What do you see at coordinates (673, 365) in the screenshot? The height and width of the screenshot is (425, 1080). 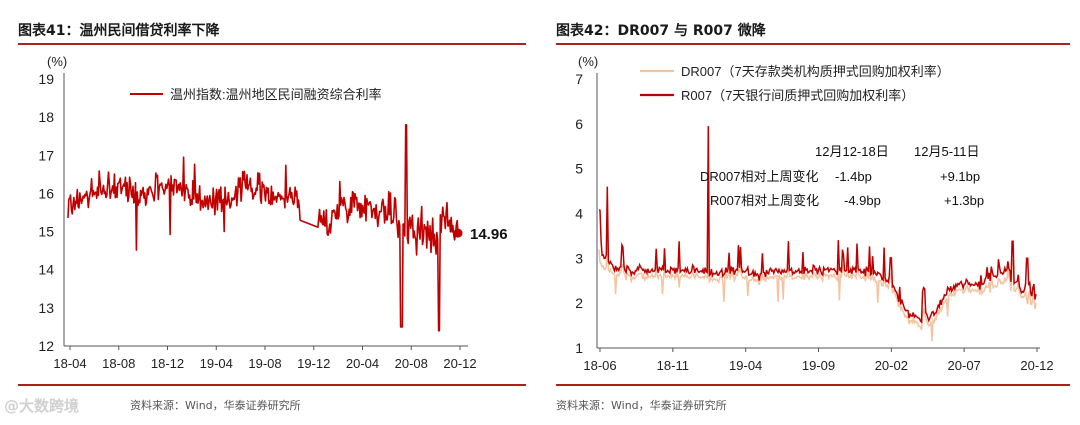 I see `x-tick-label: 18-11` at bounding box center [673, 365].